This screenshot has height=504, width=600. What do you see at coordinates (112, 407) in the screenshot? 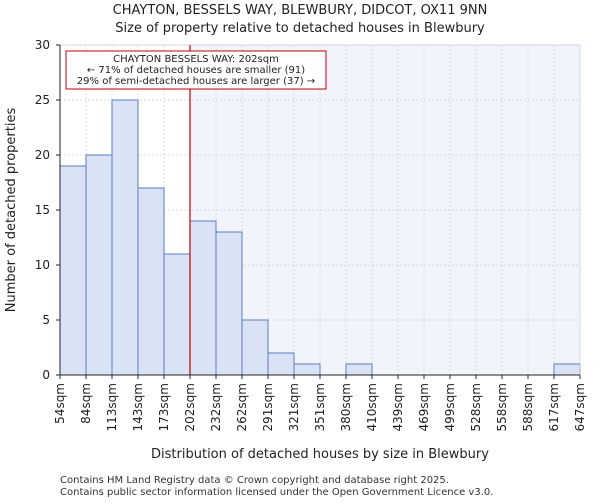
I see `x-tick-label: 113sqm` at bounding box center [112, 407].